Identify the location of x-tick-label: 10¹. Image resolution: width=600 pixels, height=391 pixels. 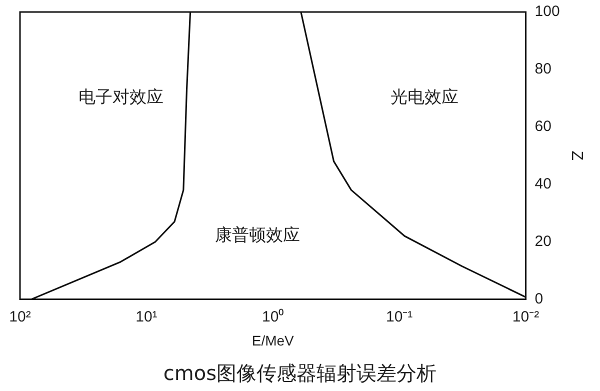
(147, 317).